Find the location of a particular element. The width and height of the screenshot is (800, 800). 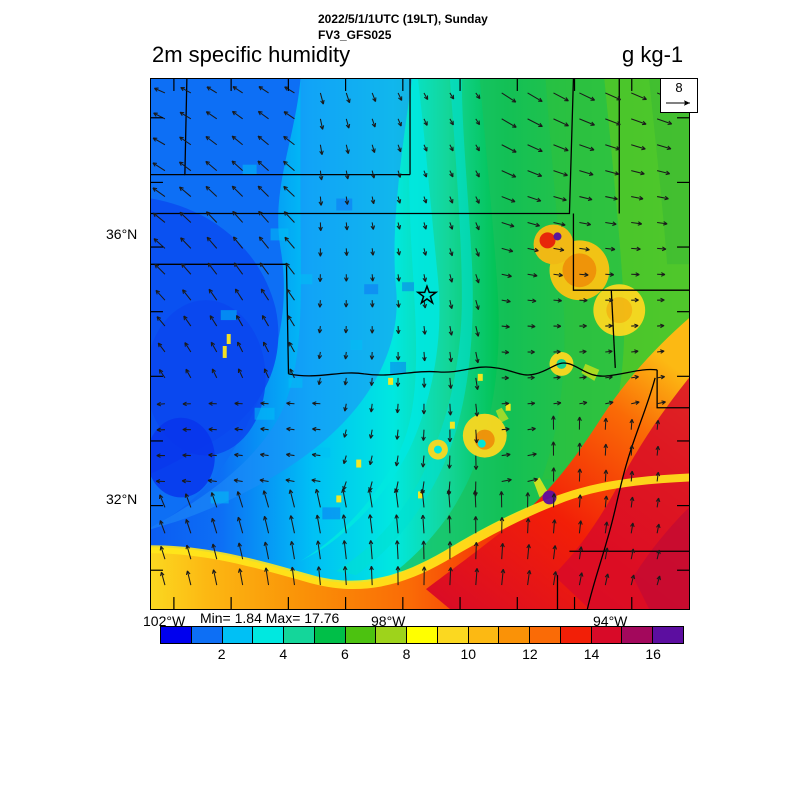

lat-tick-32n: 32°N is located at coordinates (122, 499).